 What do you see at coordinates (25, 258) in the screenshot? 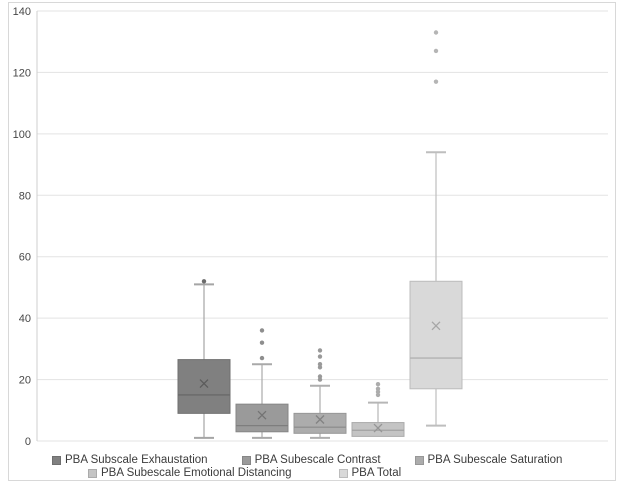
I see `y-tick-label: 60` at bounding box center [25, 258].